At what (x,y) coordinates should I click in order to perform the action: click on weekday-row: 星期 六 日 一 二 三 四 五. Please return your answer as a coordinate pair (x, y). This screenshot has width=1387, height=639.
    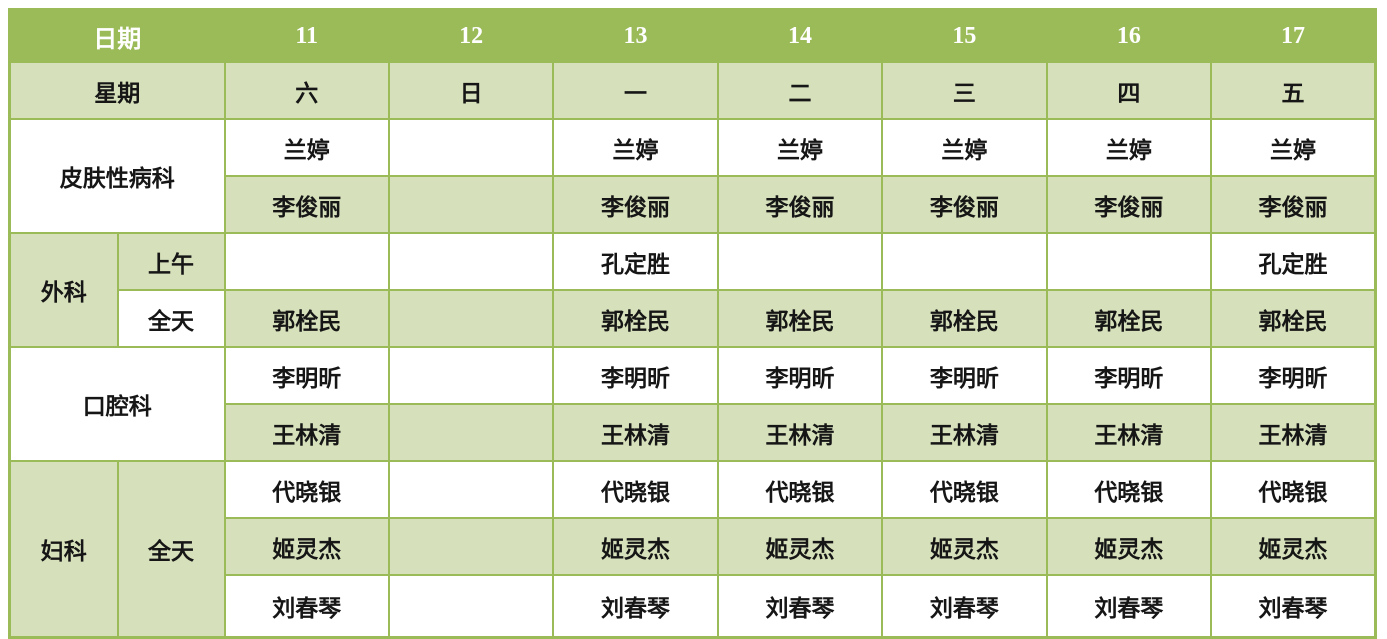
    Looking at the image, I should click on (692, 90).